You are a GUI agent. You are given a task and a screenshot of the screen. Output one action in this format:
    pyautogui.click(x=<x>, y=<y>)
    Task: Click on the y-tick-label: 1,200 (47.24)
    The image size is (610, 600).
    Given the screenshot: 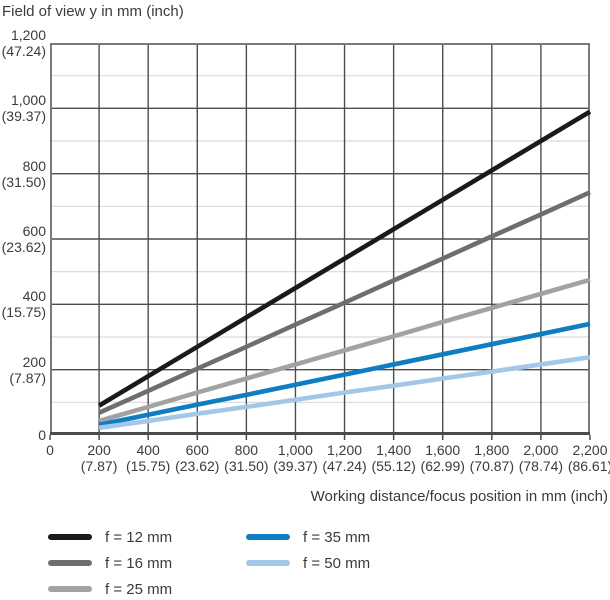 What is the action you would take?
    pyautogui.click(x=23, y=43)
    